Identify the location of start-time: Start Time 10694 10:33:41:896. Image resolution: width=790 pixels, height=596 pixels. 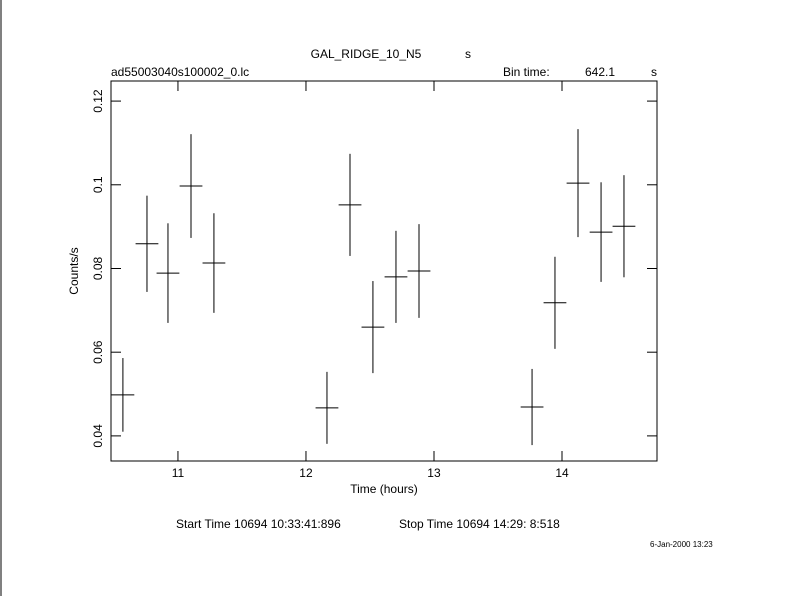
(258, 524).